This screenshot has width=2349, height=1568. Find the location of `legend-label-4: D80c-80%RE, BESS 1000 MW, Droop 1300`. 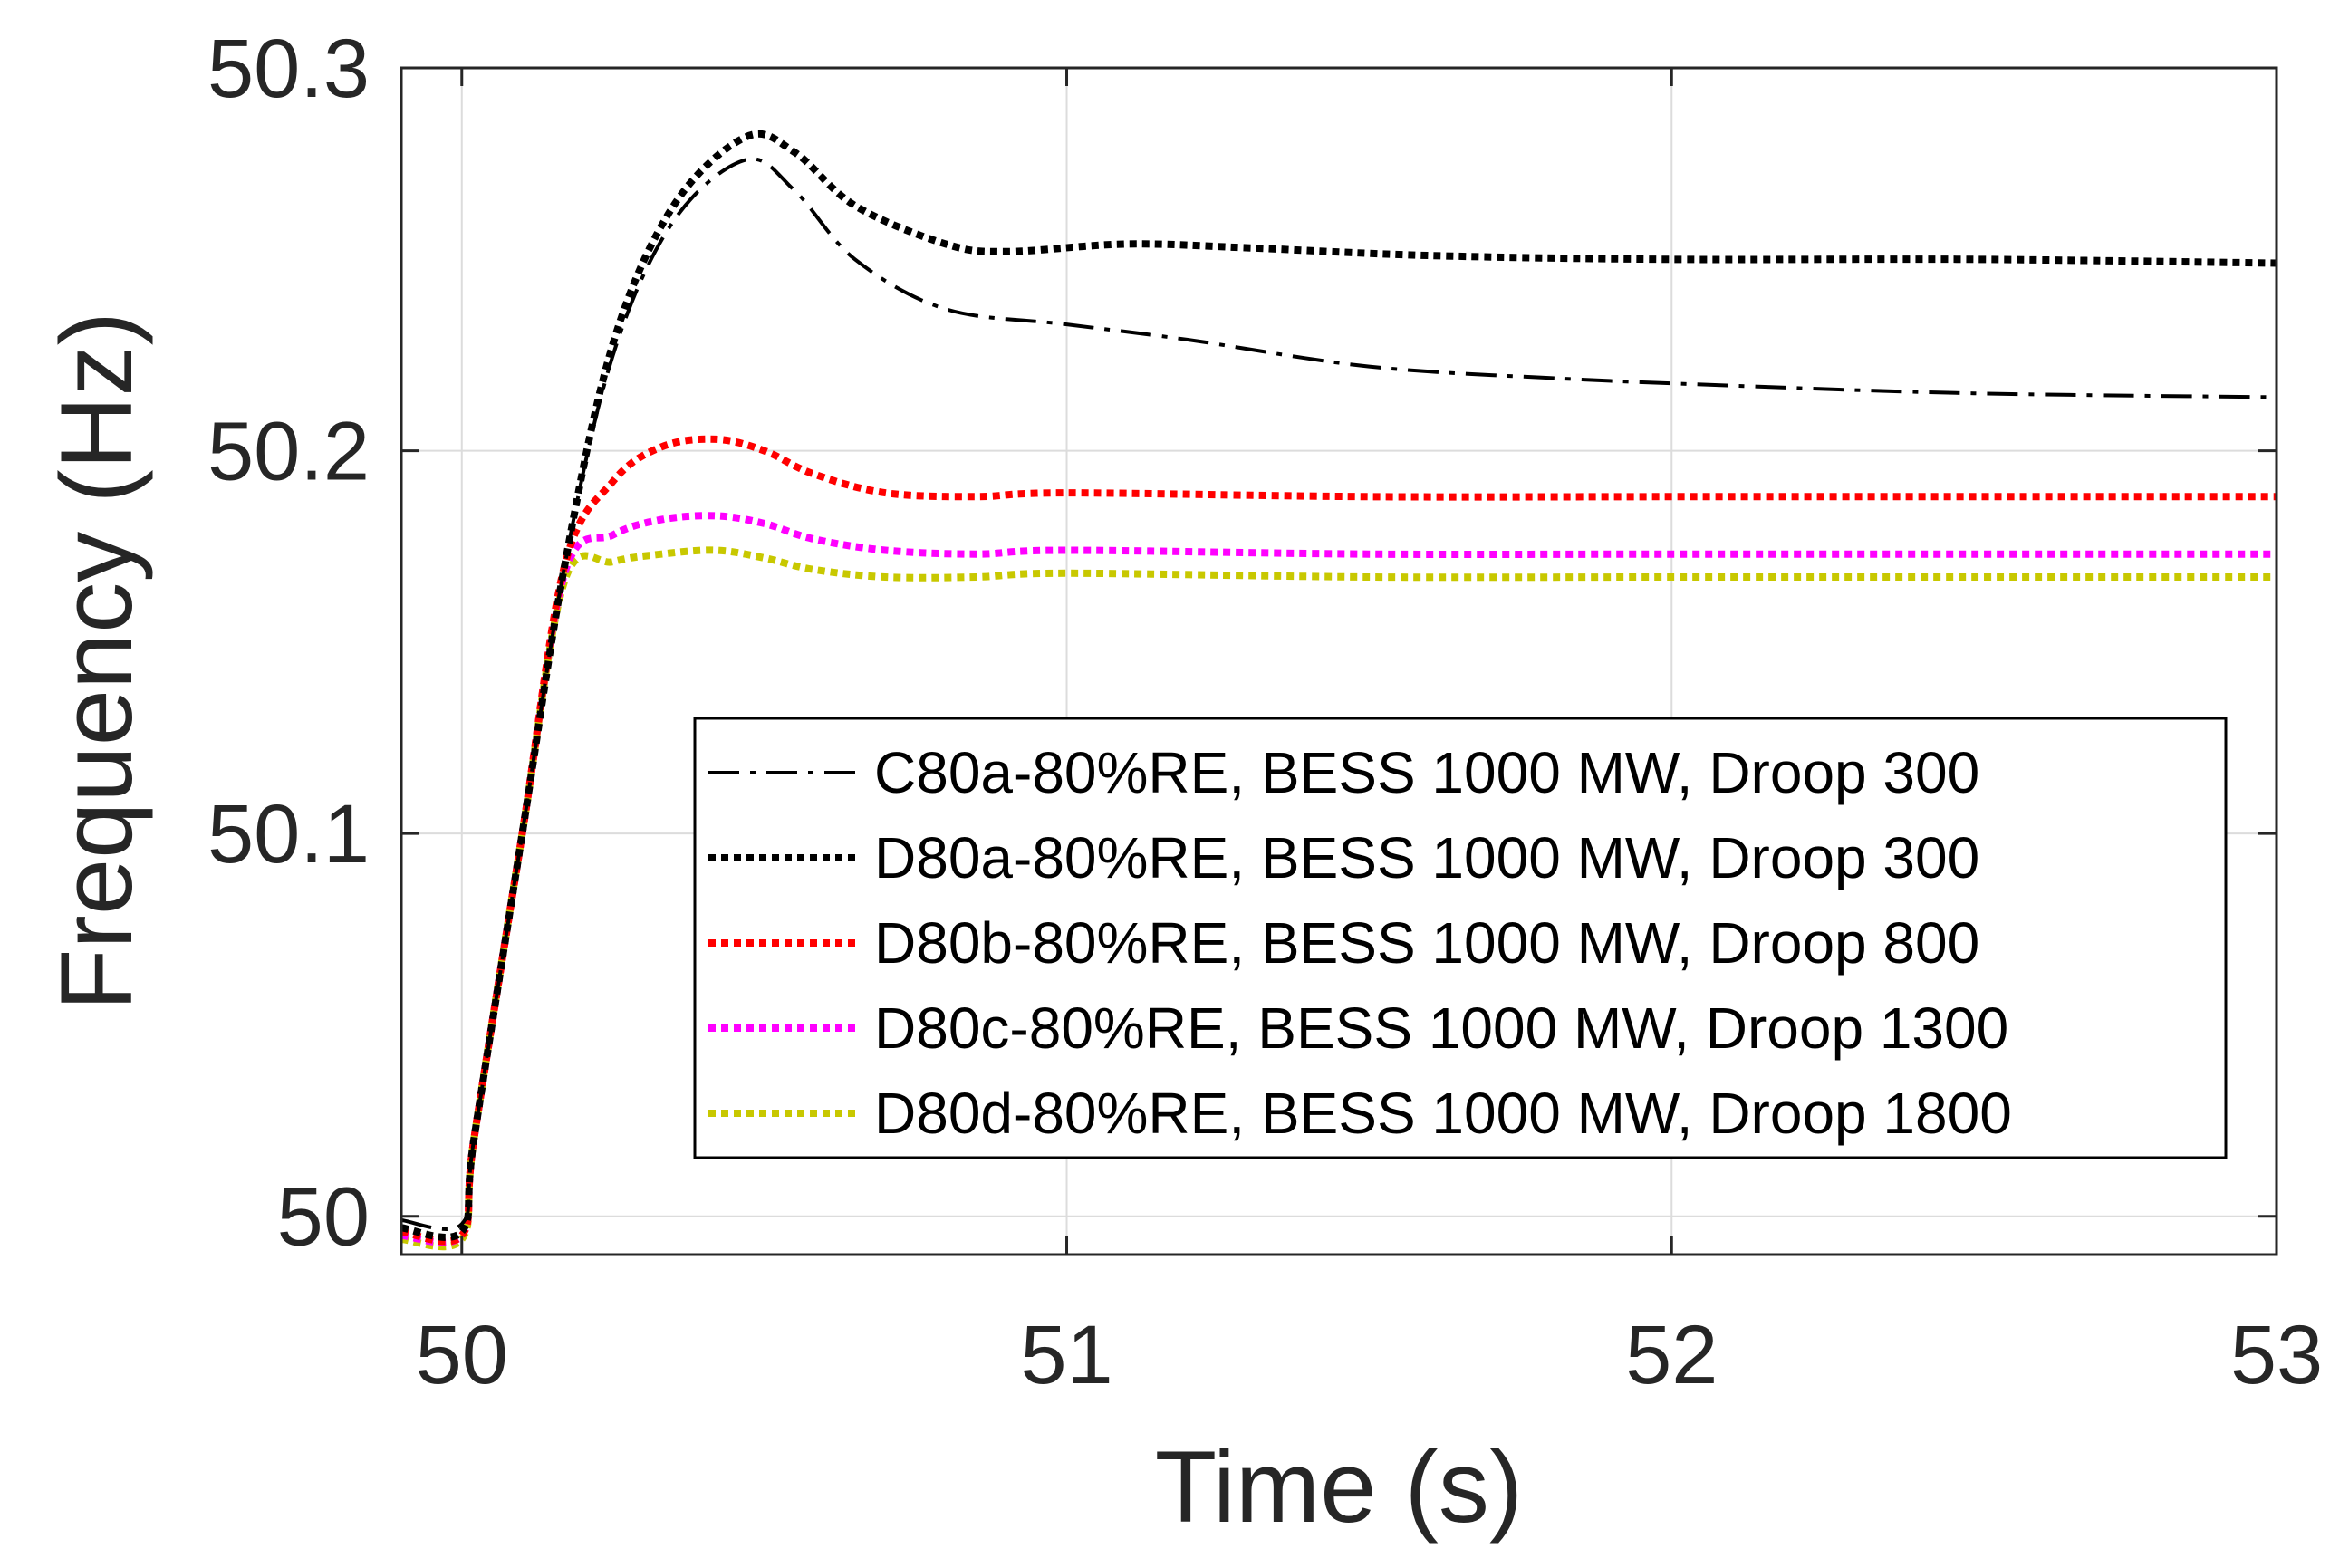

legend-label-4: D80c-80%RE, BESS 1000 MW, Droop 1300 is located at coordinates (1441, 1028).